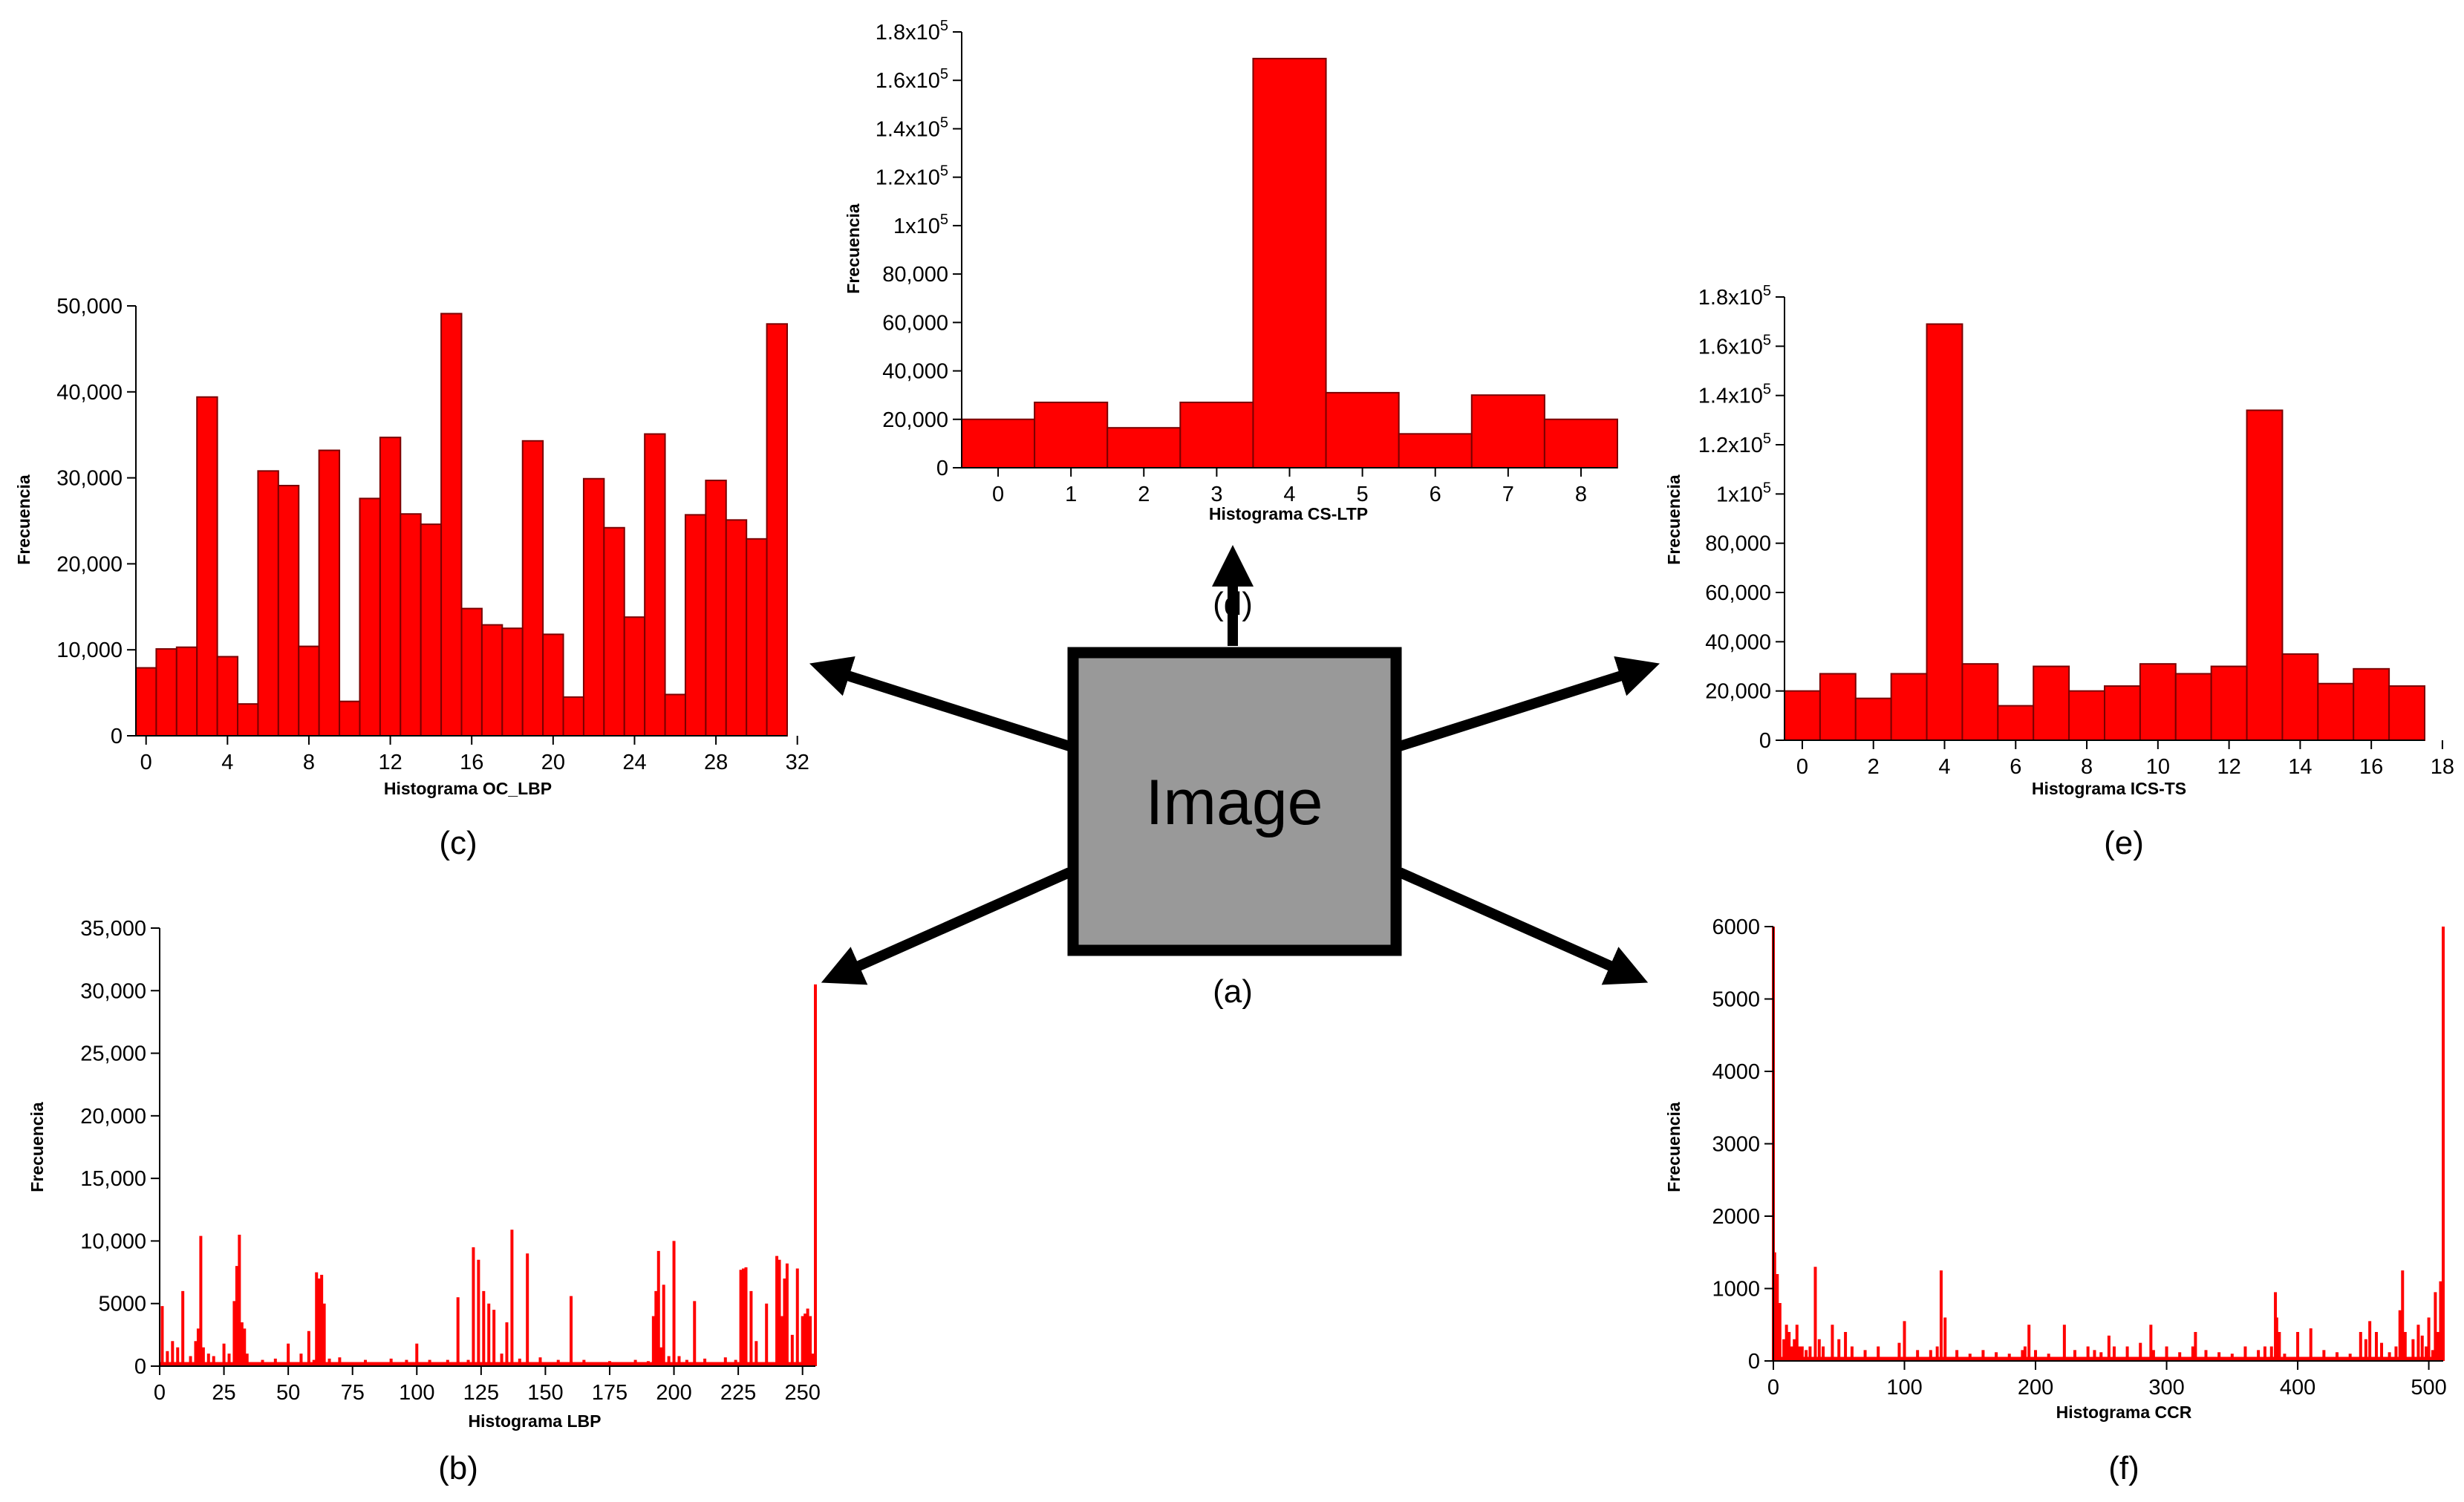  What do you see at coordinates (90, 307) in the screenshot?
I see `y-tick-label: 50,000` at bounding box center [90, 307].